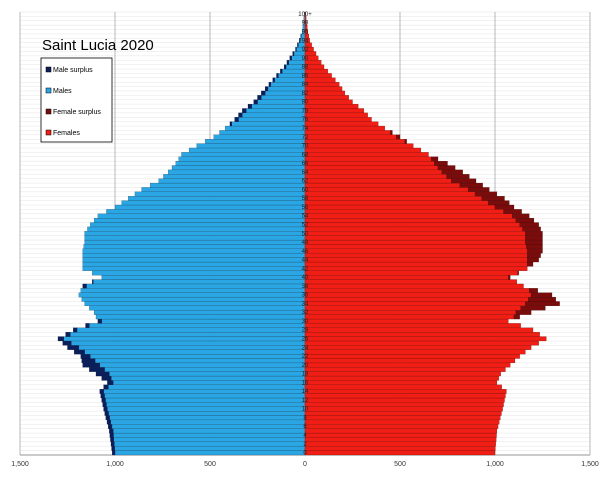 The height and width of the screenshot is (482, 600). I want to click on age-tick-label: 24, so click(305, 348).